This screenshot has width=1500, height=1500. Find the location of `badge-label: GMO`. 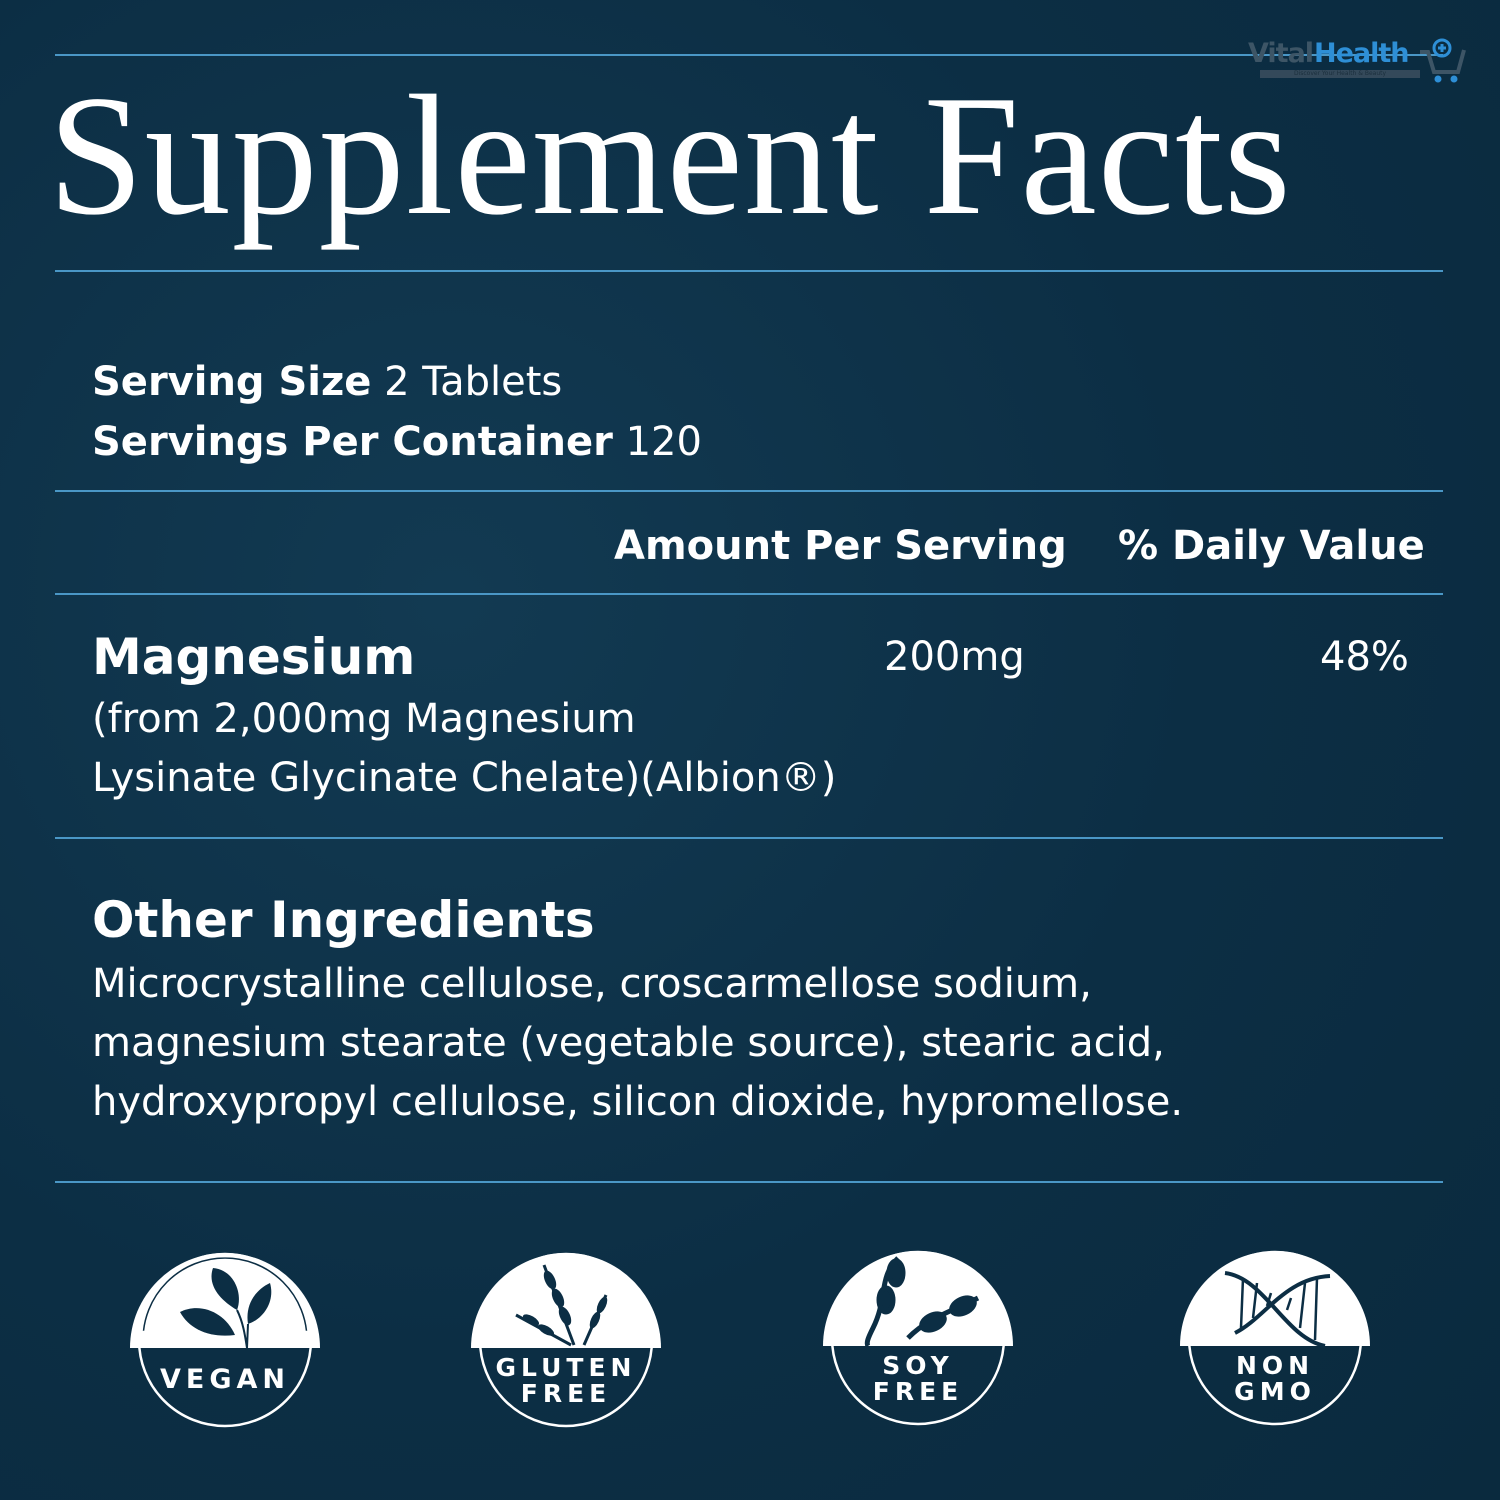

badge-label: GMO is located at coordinates (1275, 1391).